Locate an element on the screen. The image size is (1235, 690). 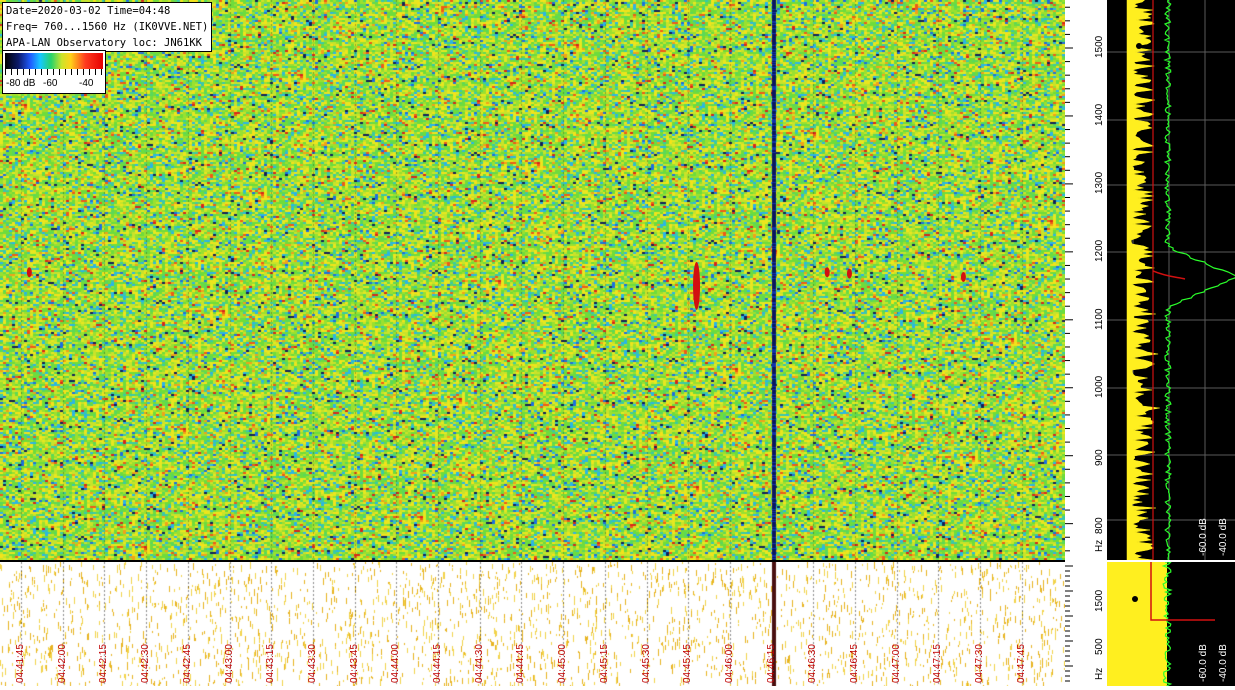
info-date-time: Date=2020-03-02 Time=04:48 is located at coordinates (88, 11).